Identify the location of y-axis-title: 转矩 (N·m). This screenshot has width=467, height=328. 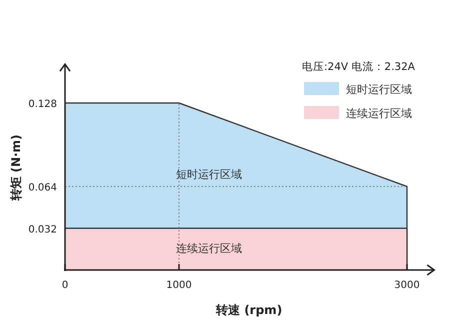
(16, 168).